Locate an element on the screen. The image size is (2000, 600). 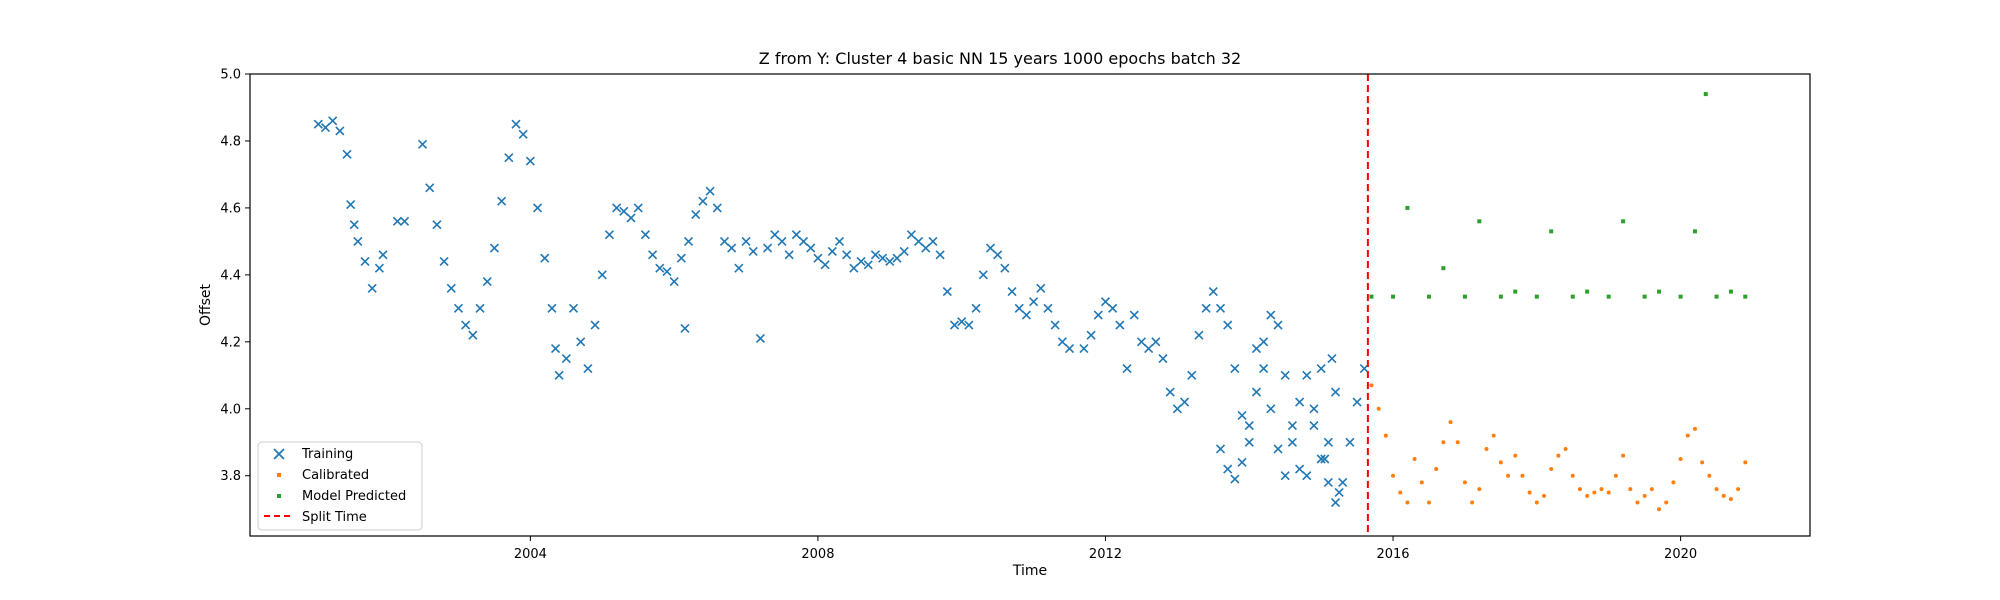
x-tick-label: 2008 is located at coordinates (817, 554).